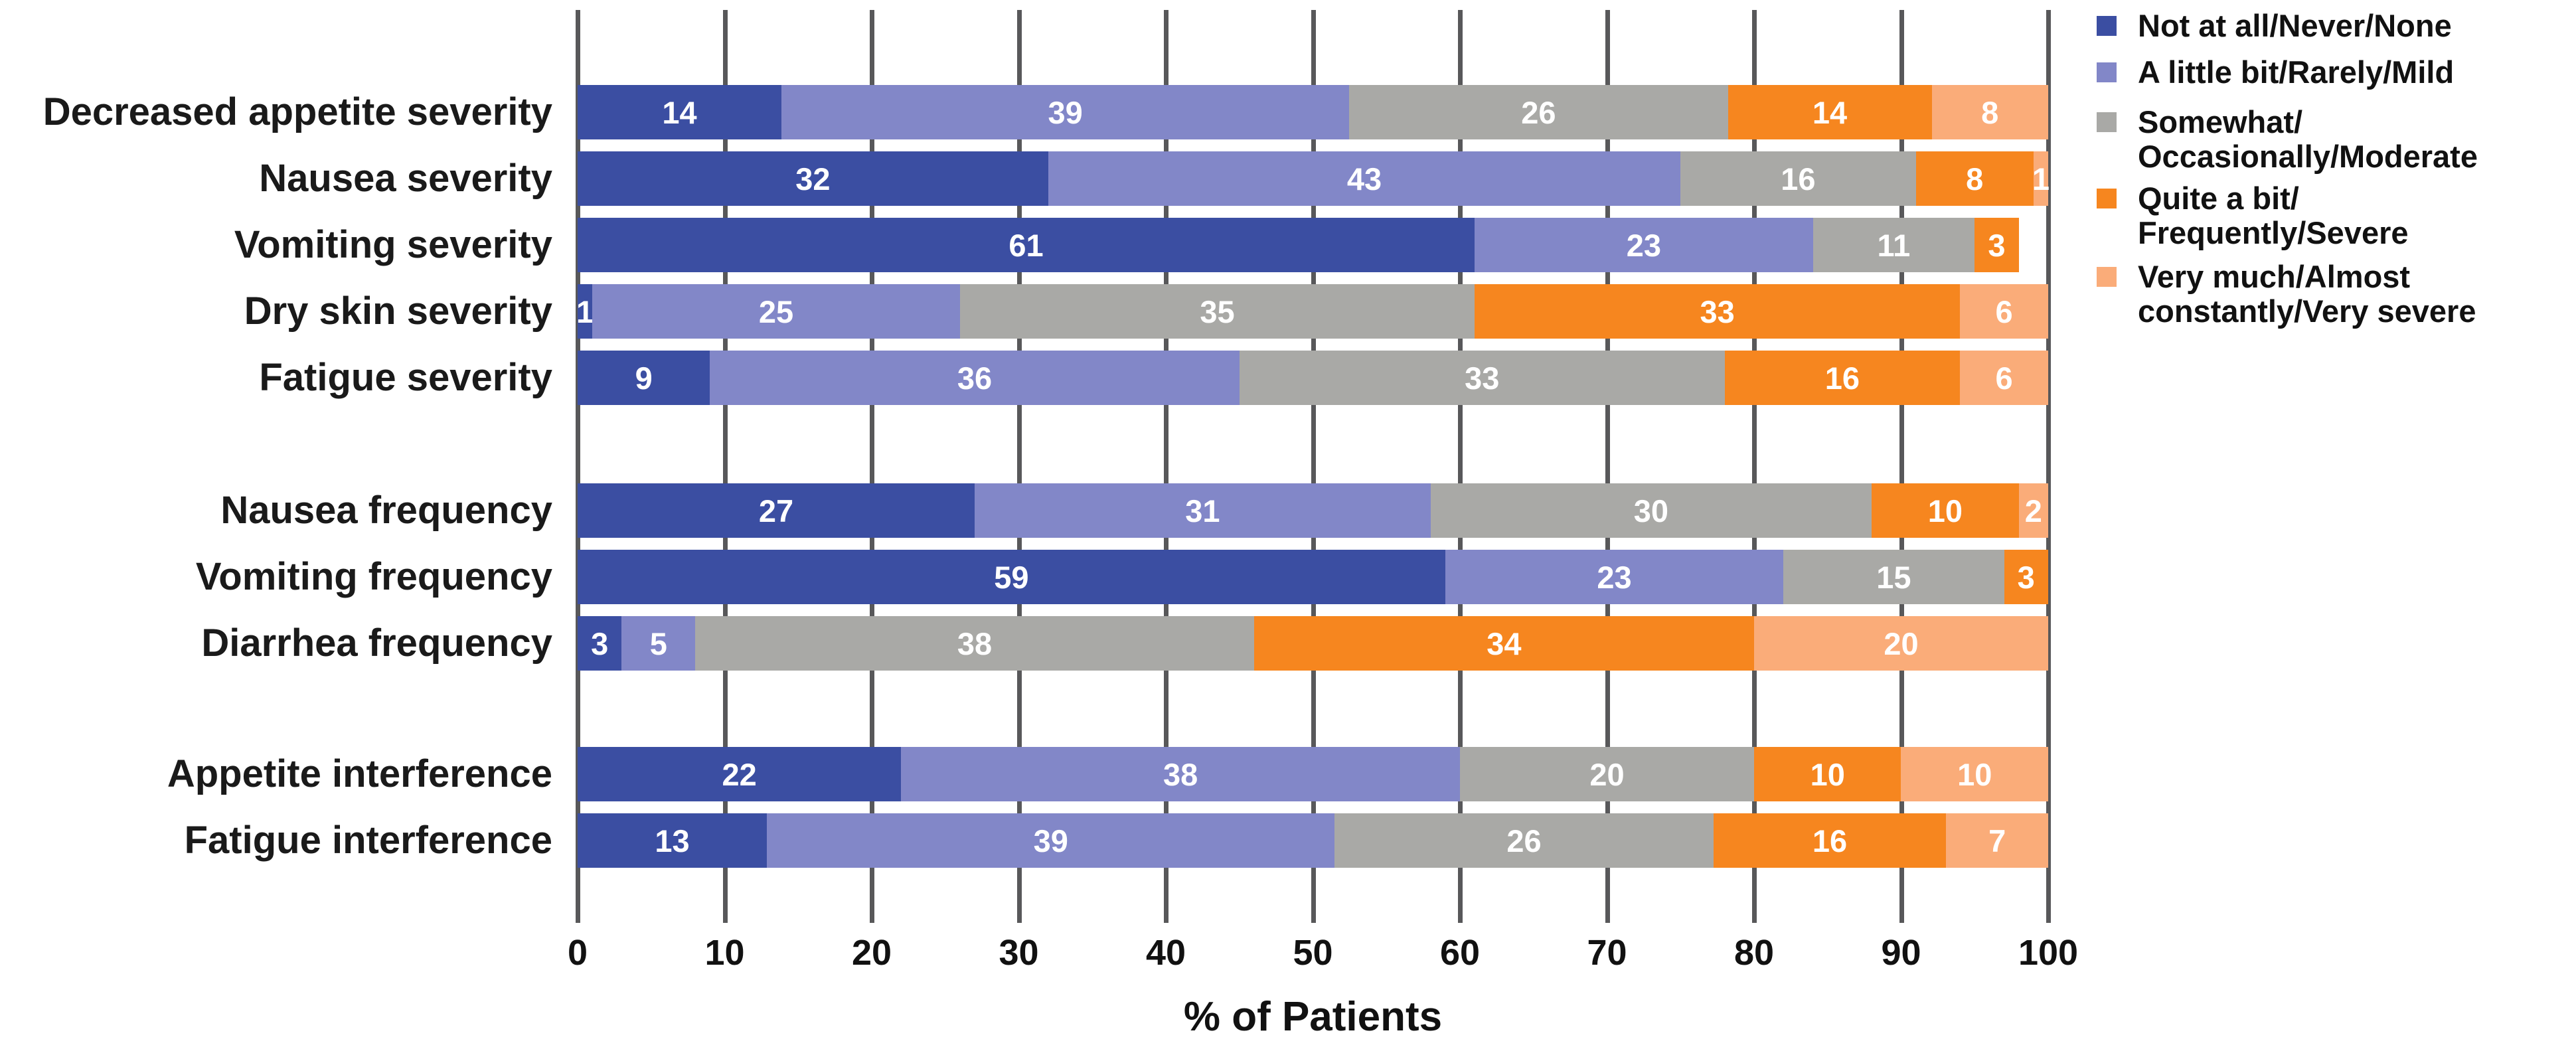 This screenshot has width=2576, height=1055. I want to click on bar-row: 1 25 35 33 6, so click(1312, 311).